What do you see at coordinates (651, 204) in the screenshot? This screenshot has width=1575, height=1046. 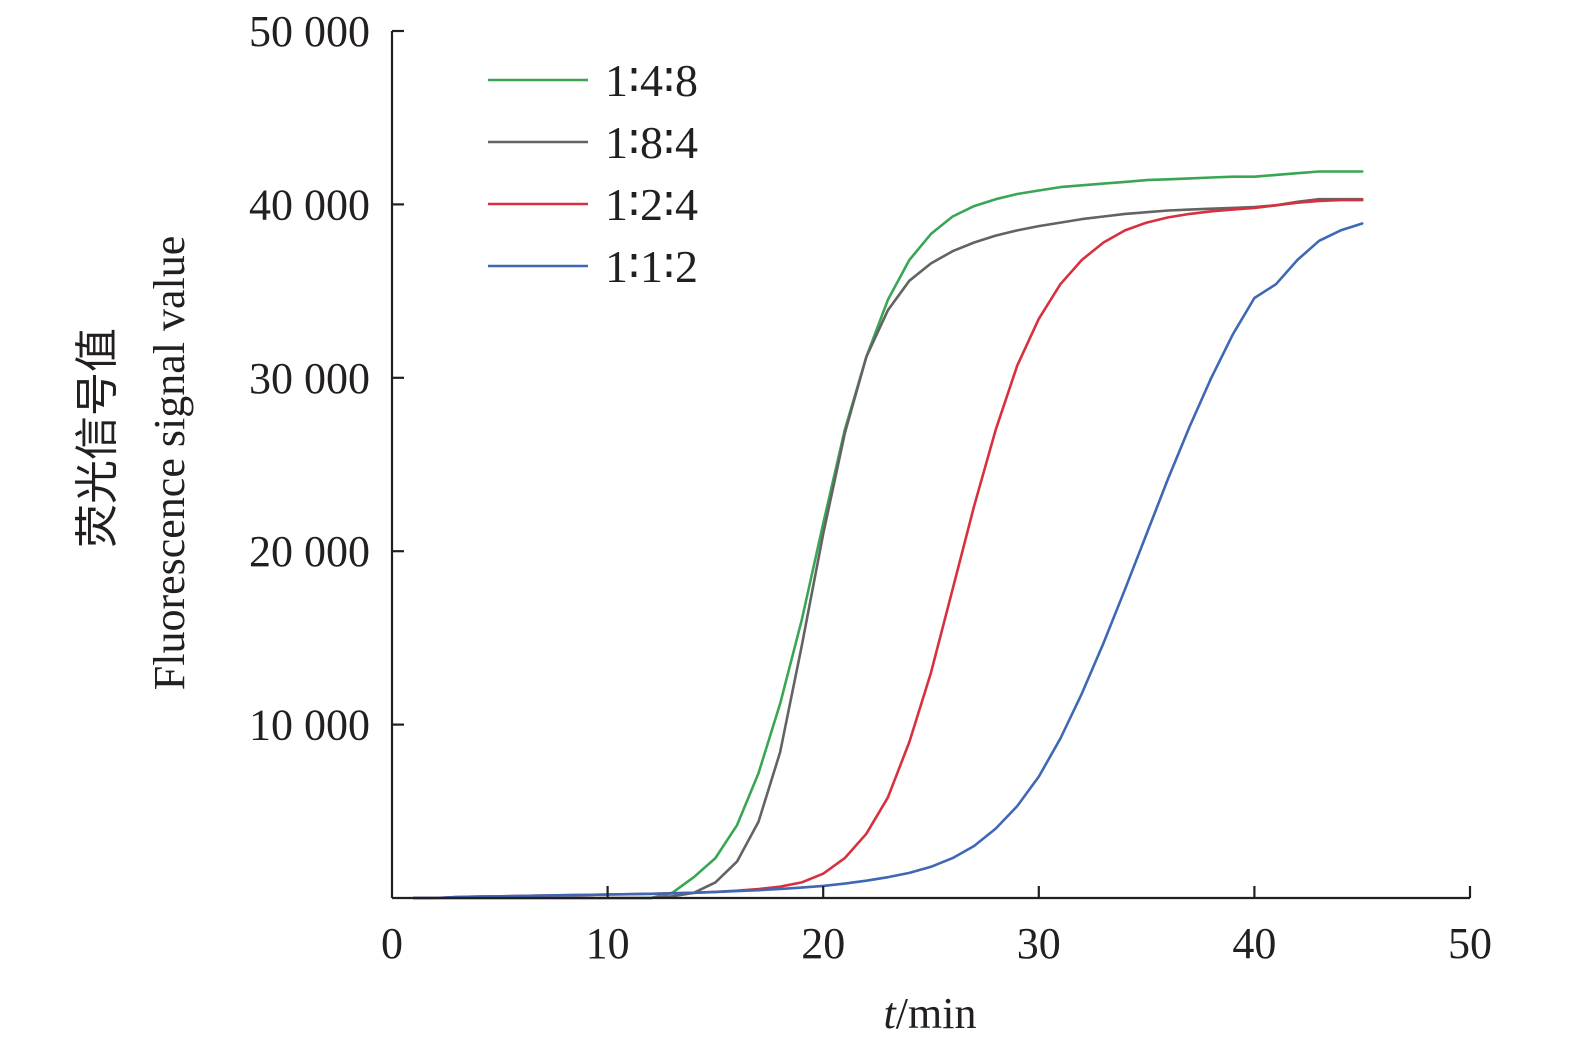 I see `legend-label-3: 1∶2∶4` at bounding box center [651, 204].